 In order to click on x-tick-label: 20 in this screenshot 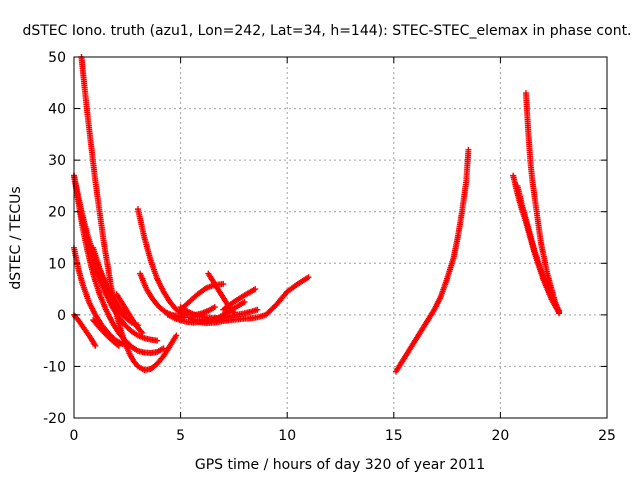, I will do `click(500, 436)`.